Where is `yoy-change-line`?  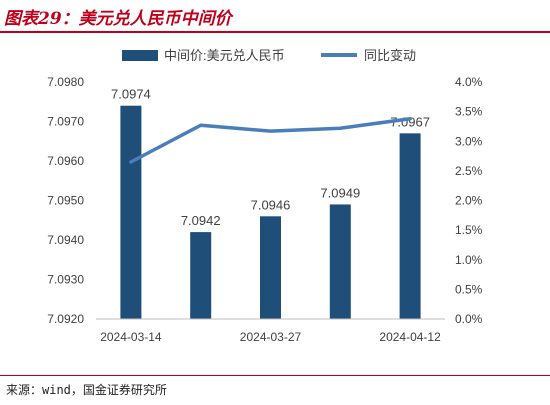 yoy-change-line is located at coordinates (270, 140).